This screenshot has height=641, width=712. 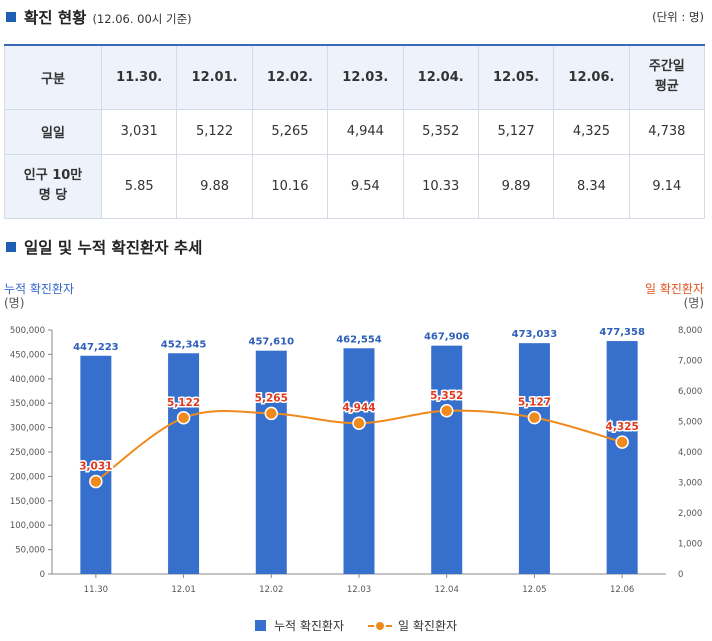 I want to click on line-value-label: 5,122, so click(x=183, y=403).